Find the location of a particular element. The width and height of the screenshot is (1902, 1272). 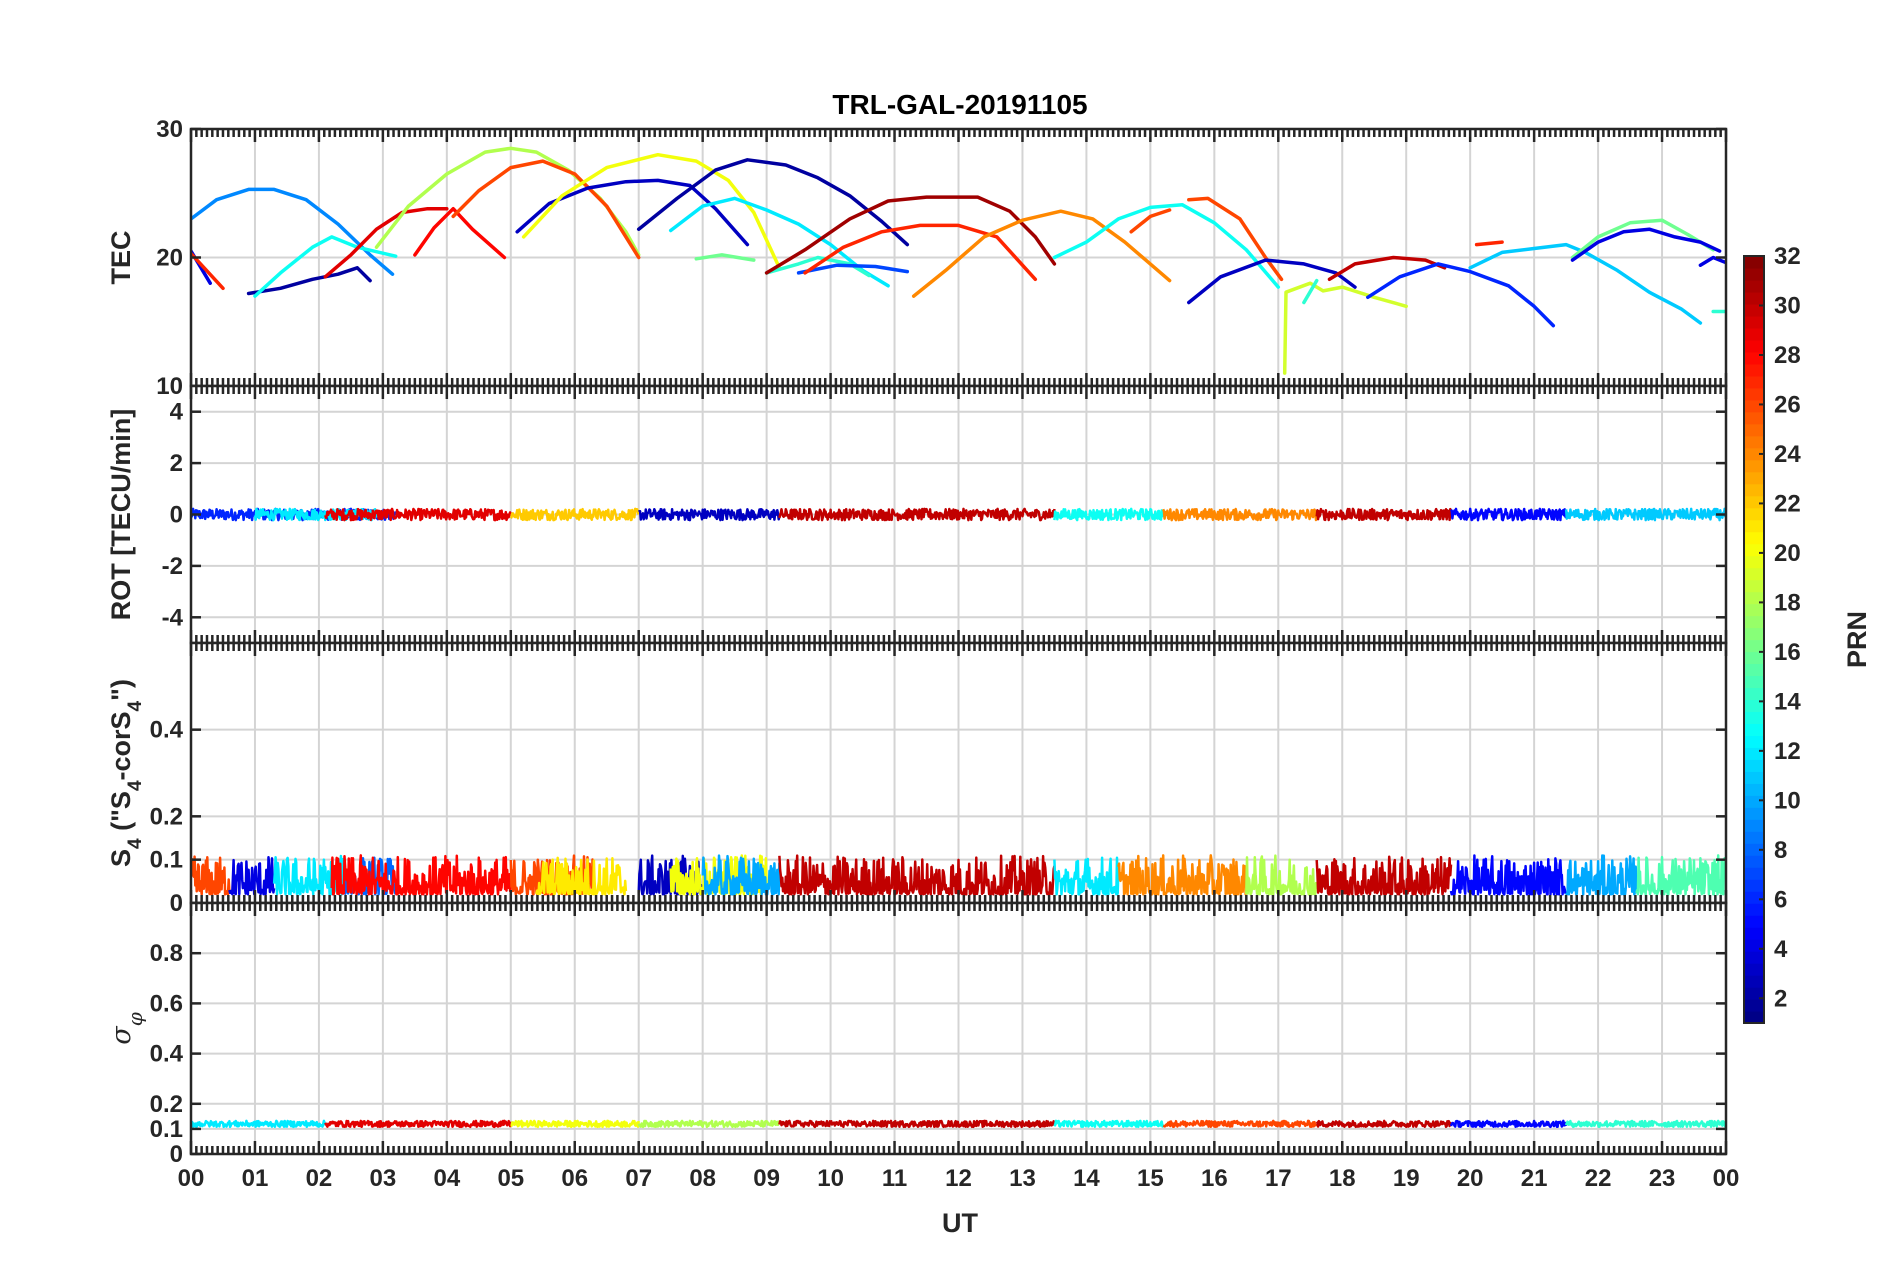

x-tick-label: 15 is located at coordinates (1150, 1178).